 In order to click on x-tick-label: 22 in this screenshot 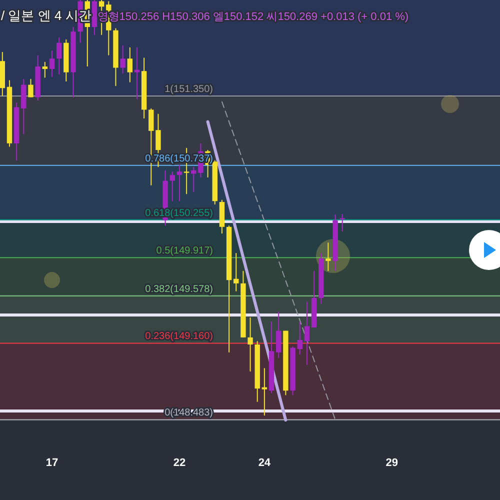, I will do `click(179, 463)`.